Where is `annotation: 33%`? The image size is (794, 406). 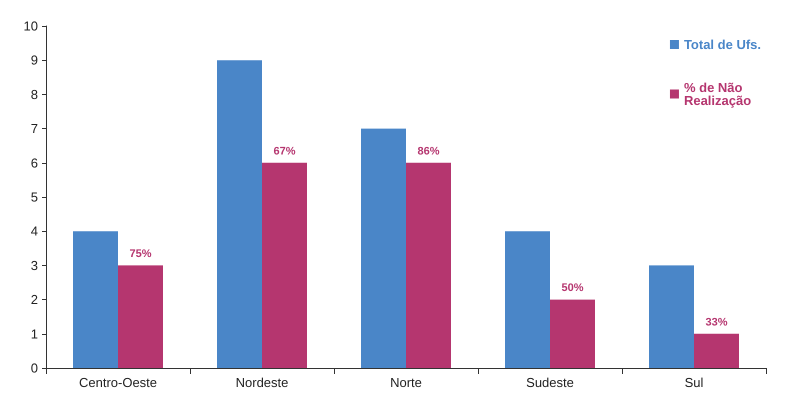
annotation: 33% is located at coordinates (716, 322).